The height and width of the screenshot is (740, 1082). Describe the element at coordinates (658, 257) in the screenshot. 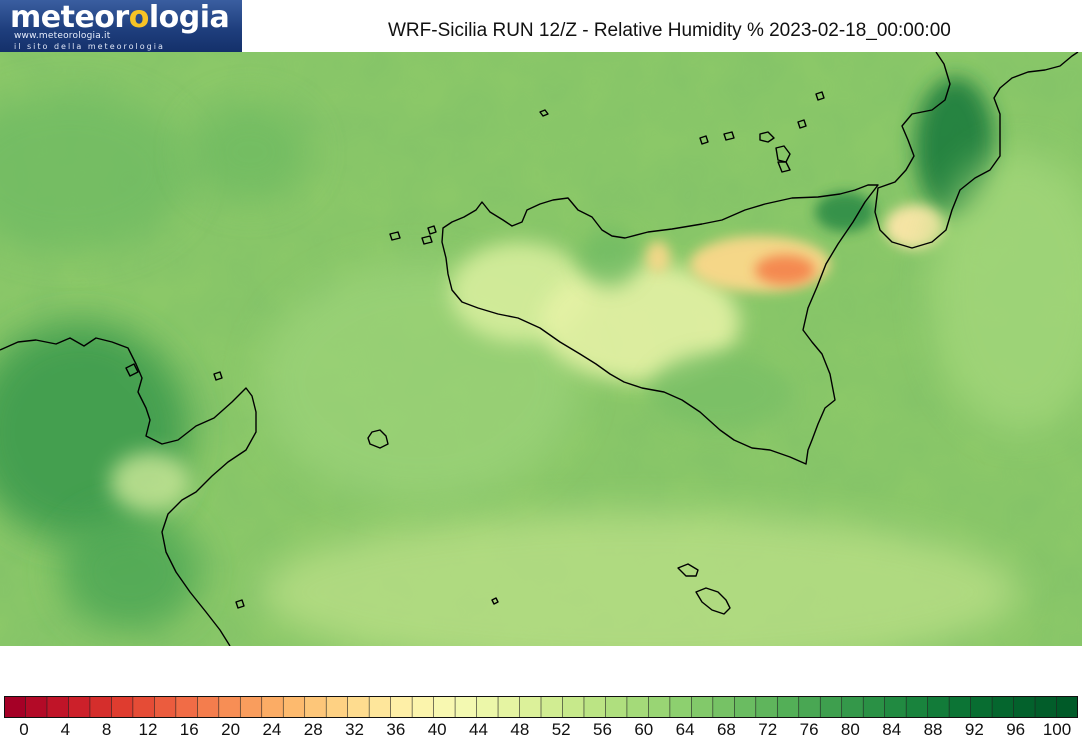

I see `patch-west-dry-spot` at that location.